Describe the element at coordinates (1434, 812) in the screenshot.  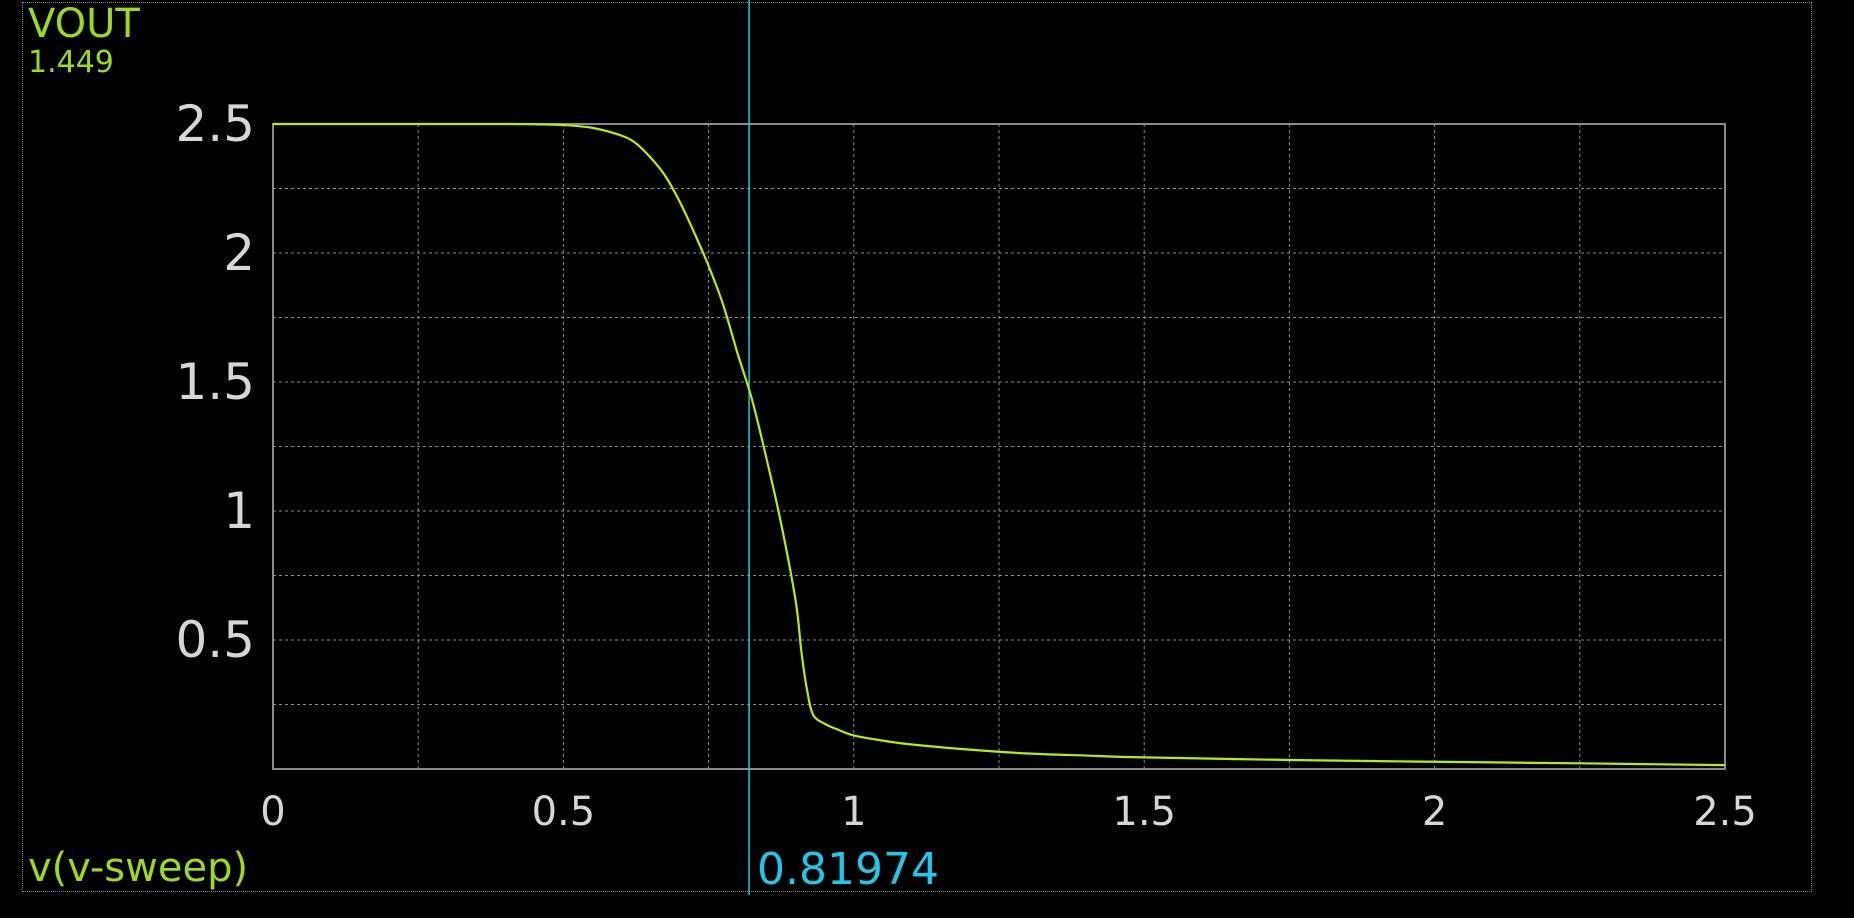
I see `x-tick-label: 2` at that location.